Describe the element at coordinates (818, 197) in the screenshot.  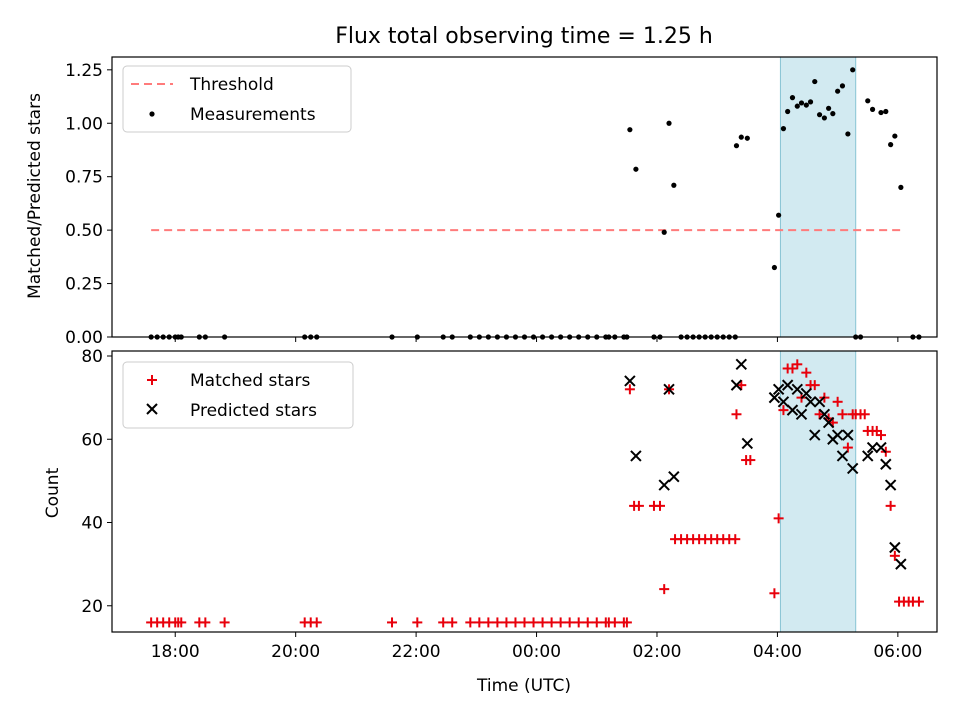
I see `observing-window-shade-top` at that location.